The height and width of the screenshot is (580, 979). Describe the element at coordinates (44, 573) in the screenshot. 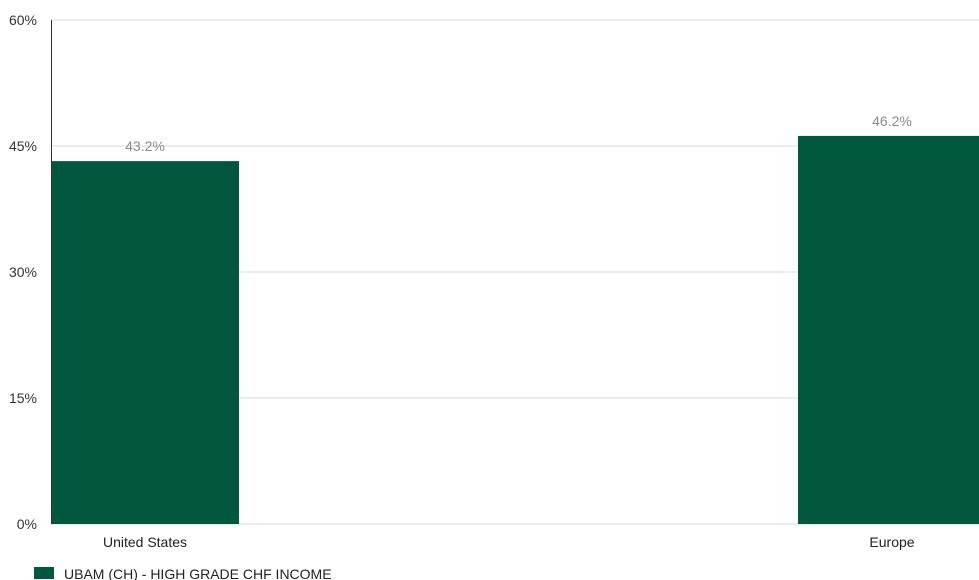

I see `legend-swatch` at that location.